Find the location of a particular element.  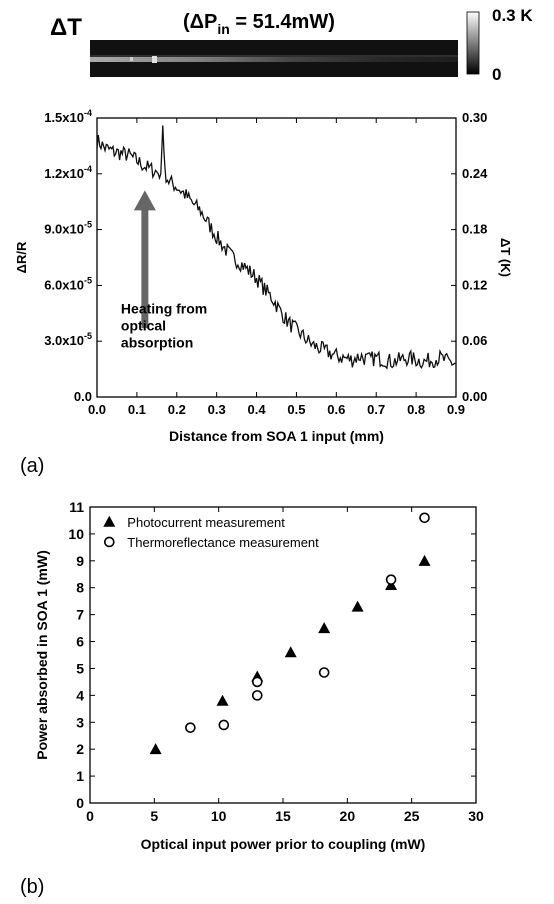

legend-marker-thermoreflectance is located at coordinates (109, 542).